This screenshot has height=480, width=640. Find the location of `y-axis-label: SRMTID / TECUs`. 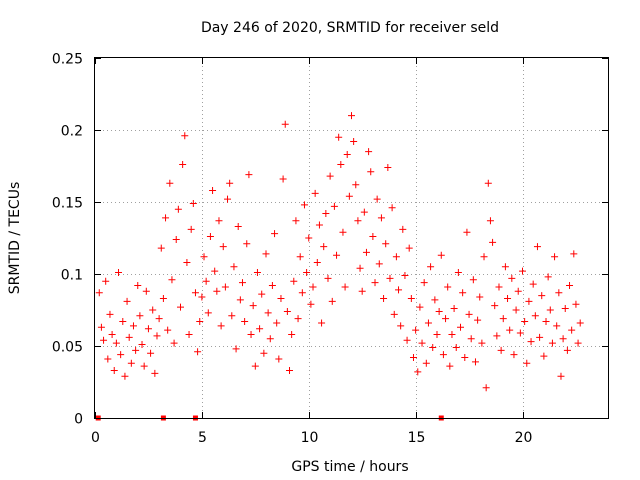

y-axis-label: SRMTID / TECUs is located at coordinates (15, 238).